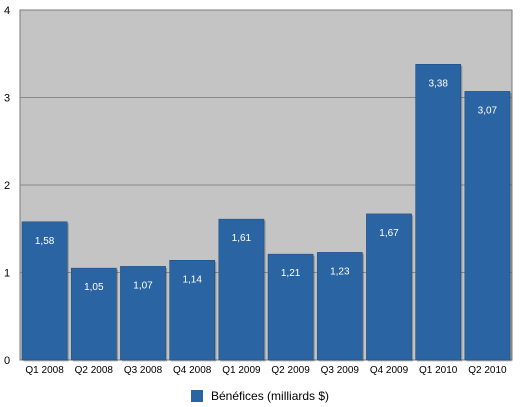 This screenshot has width=520, height=407. Describe the element at coordinates (290, 370) in the screenshot. I see `x-tick-label: Q2 2009` at that location.